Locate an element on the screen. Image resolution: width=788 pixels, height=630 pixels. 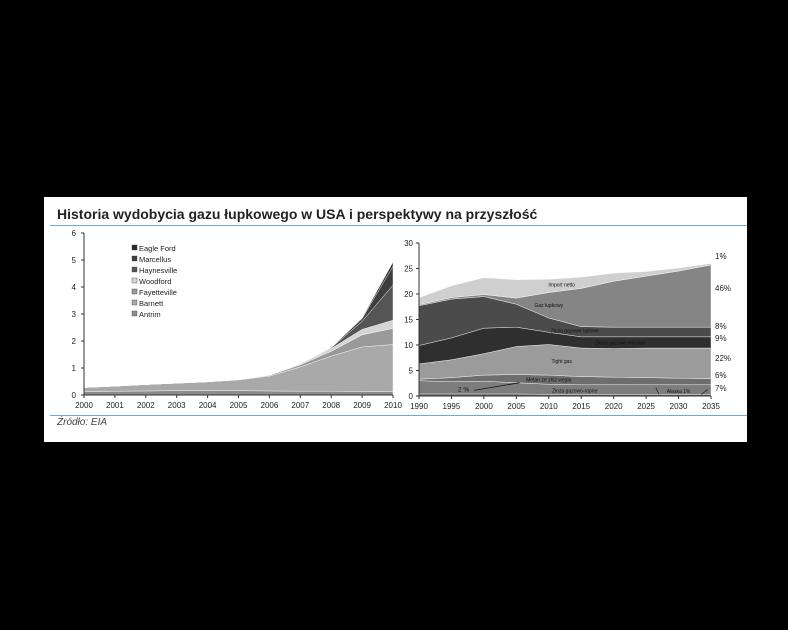
y-tick-label: 2 is located at coordinates (74, 341).